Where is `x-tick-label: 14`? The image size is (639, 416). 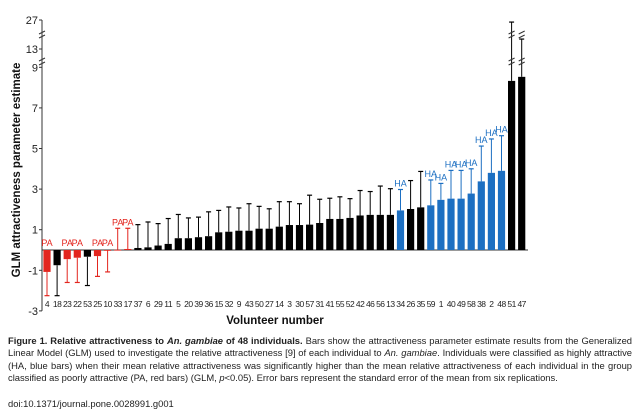
x-tick-label: 14 is located at coordinates (279, 304).